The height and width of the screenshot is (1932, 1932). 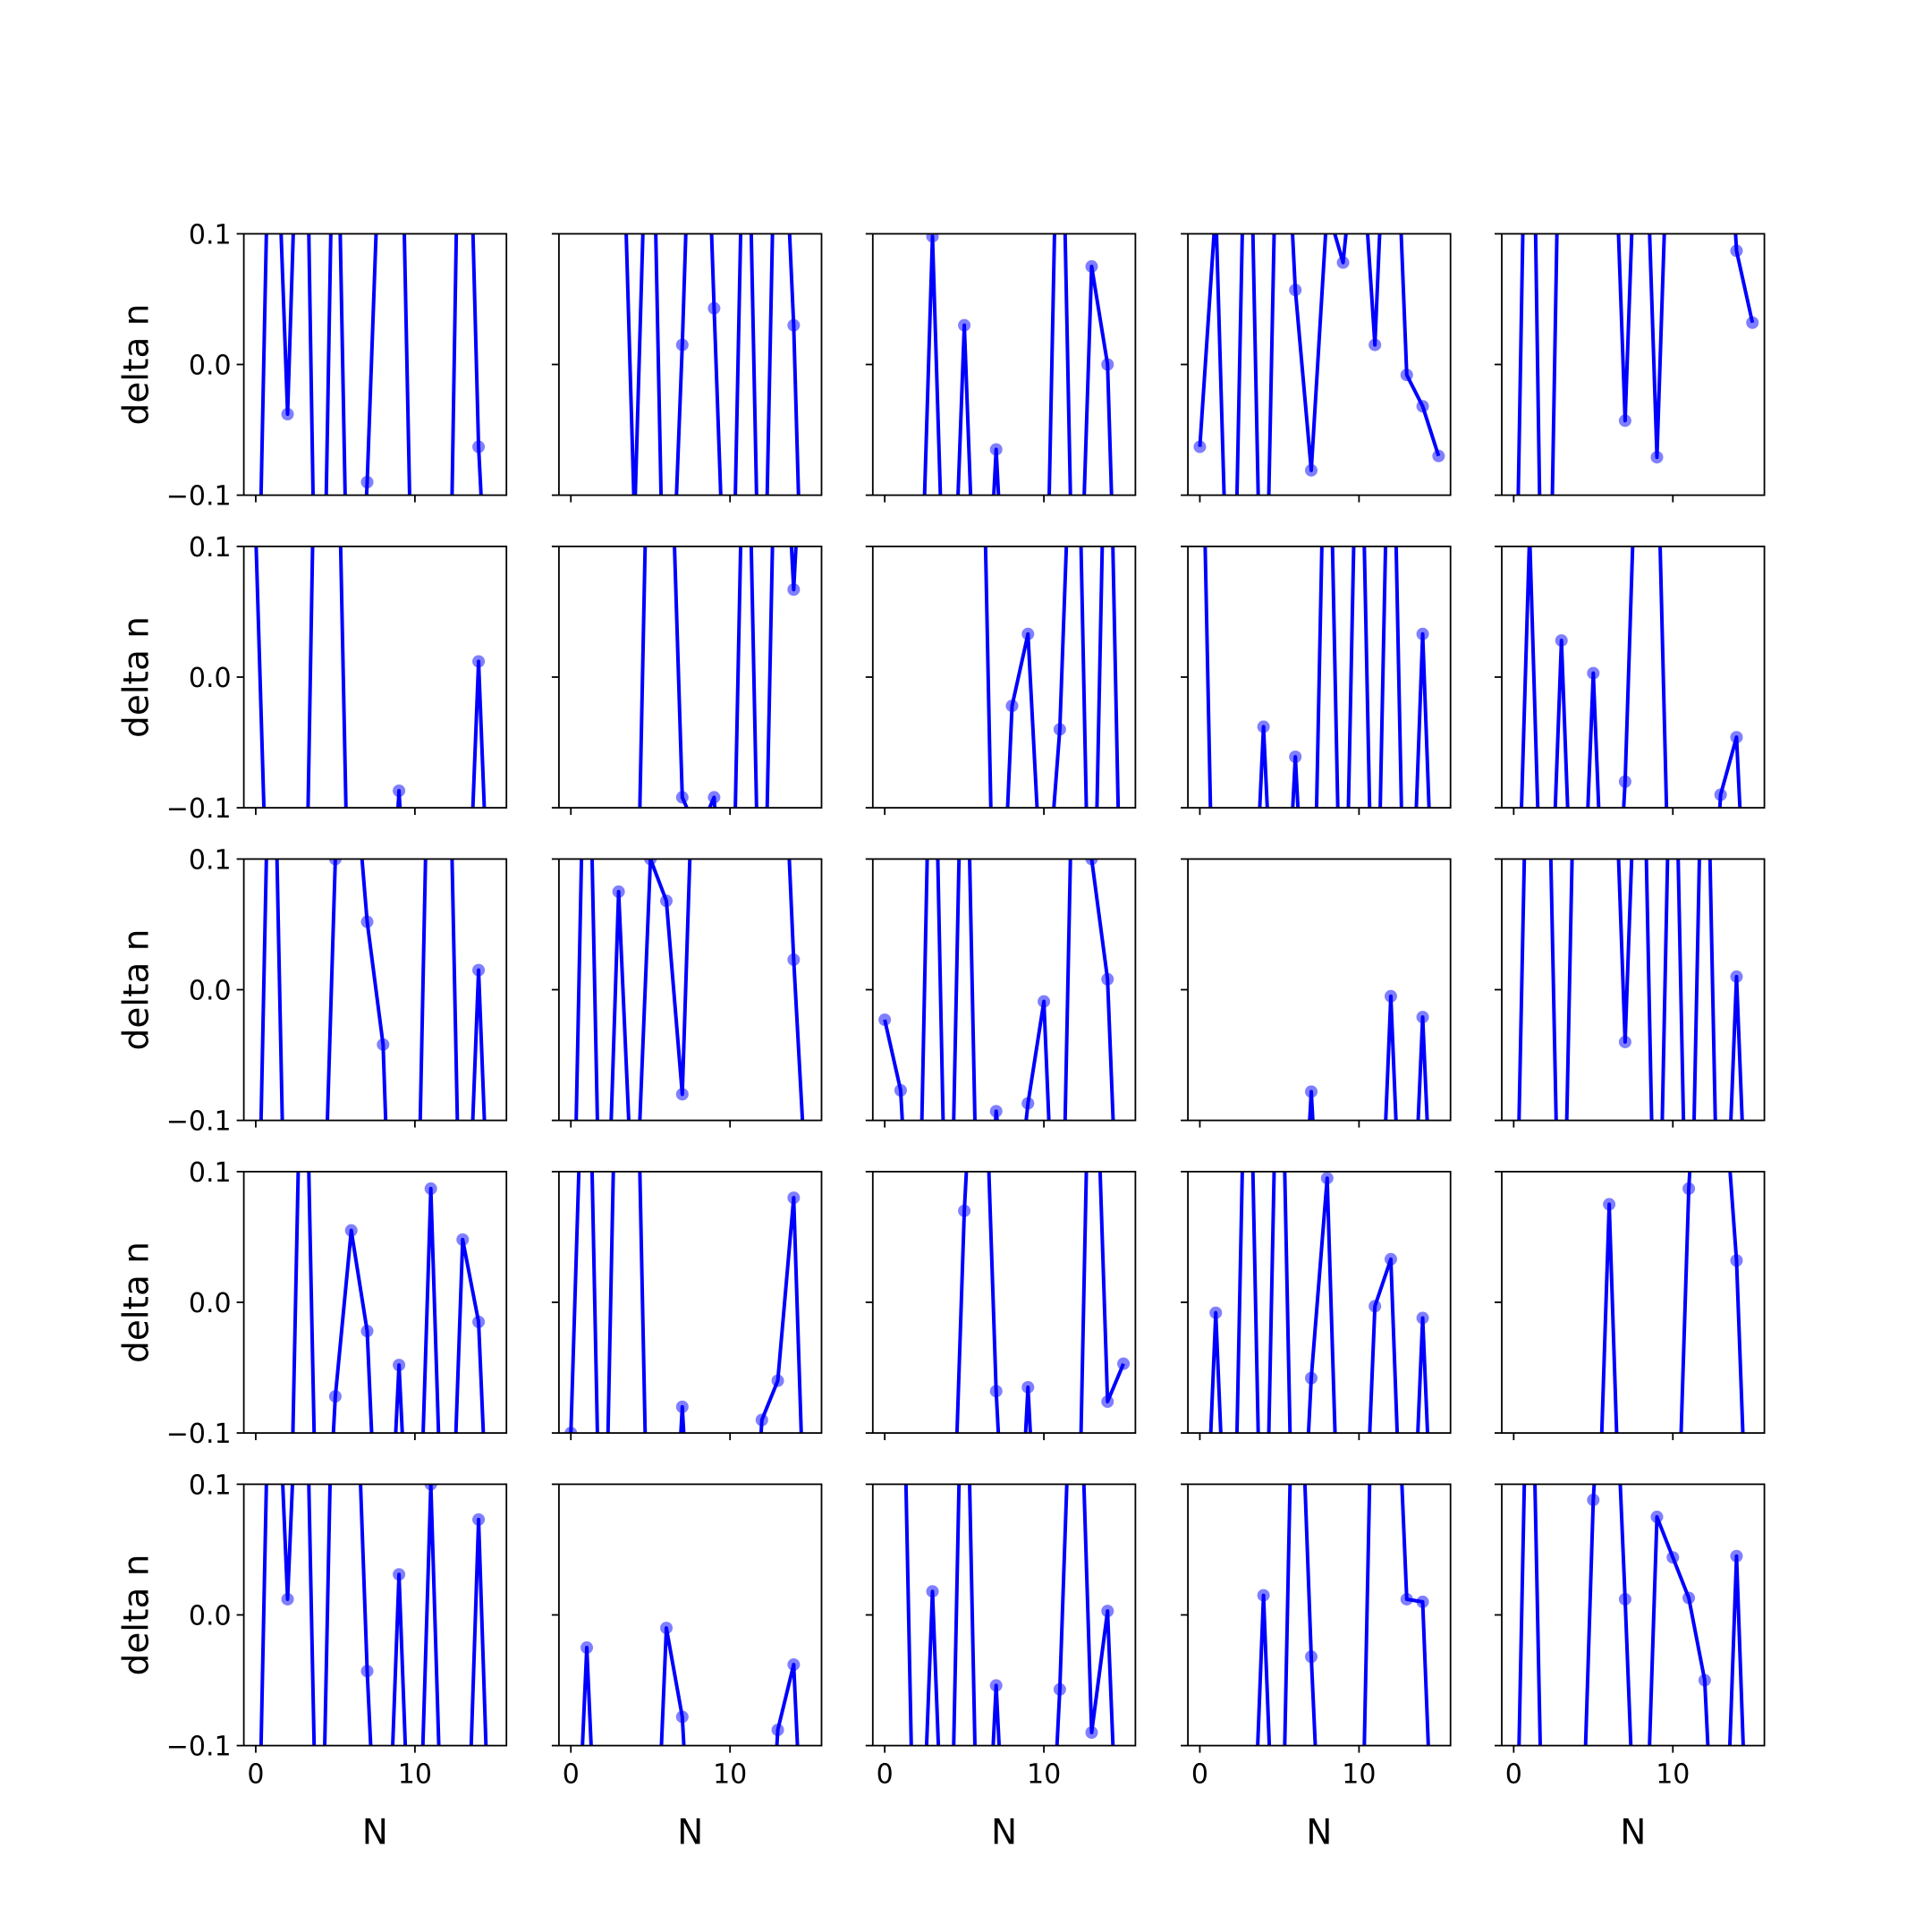 What do you see at coordinates (199, 1747) in the screenshot?
I see `y-tick-label: −0.1` at bounding box center [199, 1747].